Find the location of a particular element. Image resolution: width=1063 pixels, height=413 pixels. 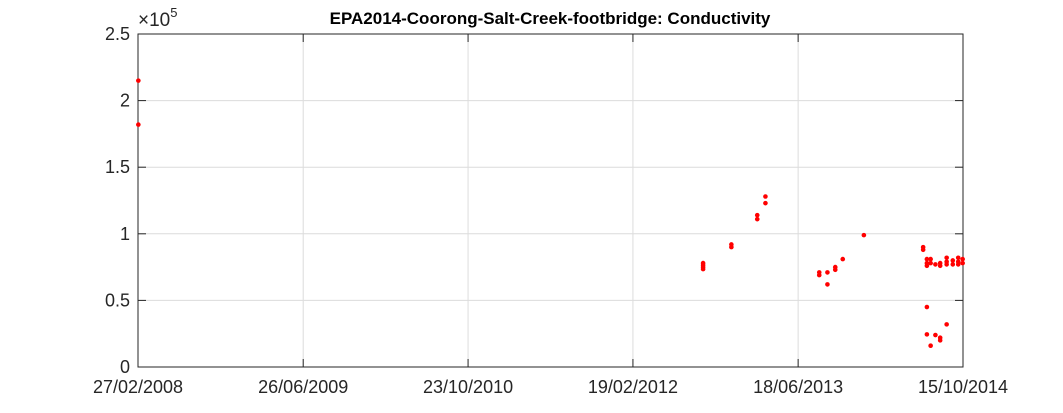

x-tick-label: 27/02/2008 is located at coordinates (138, 387).